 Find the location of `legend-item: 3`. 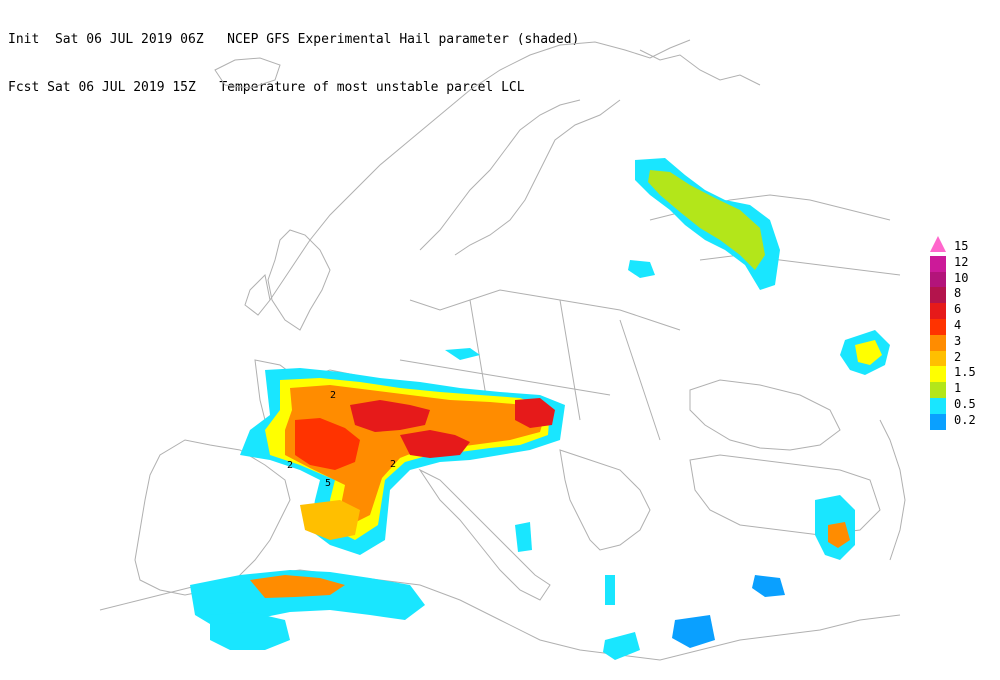

legend-item: 3 is located at coordinates (960, 342).